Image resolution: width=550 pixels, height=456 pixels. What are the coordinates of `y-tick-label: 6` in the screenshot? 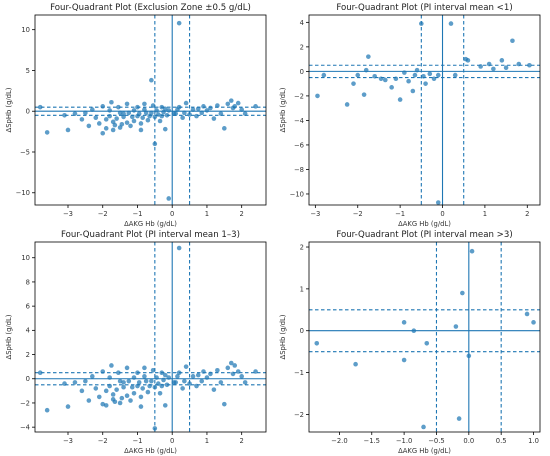 It's located at (28, 307).